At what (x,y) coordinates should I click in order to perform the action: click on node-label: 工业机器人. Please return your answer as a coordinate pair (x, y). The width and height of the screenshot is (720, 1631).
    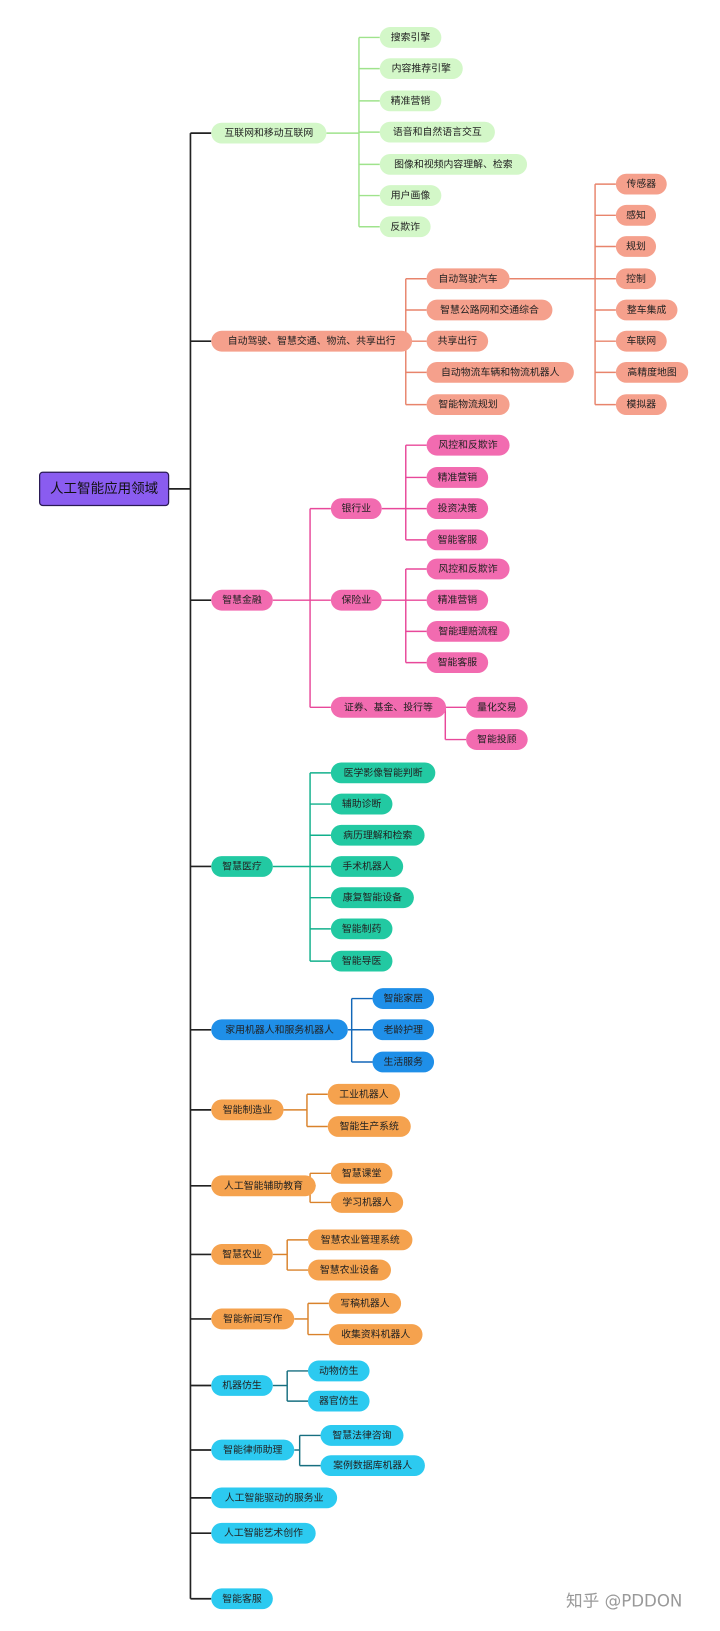
    Looking at the image, I should click on (364, 1093).